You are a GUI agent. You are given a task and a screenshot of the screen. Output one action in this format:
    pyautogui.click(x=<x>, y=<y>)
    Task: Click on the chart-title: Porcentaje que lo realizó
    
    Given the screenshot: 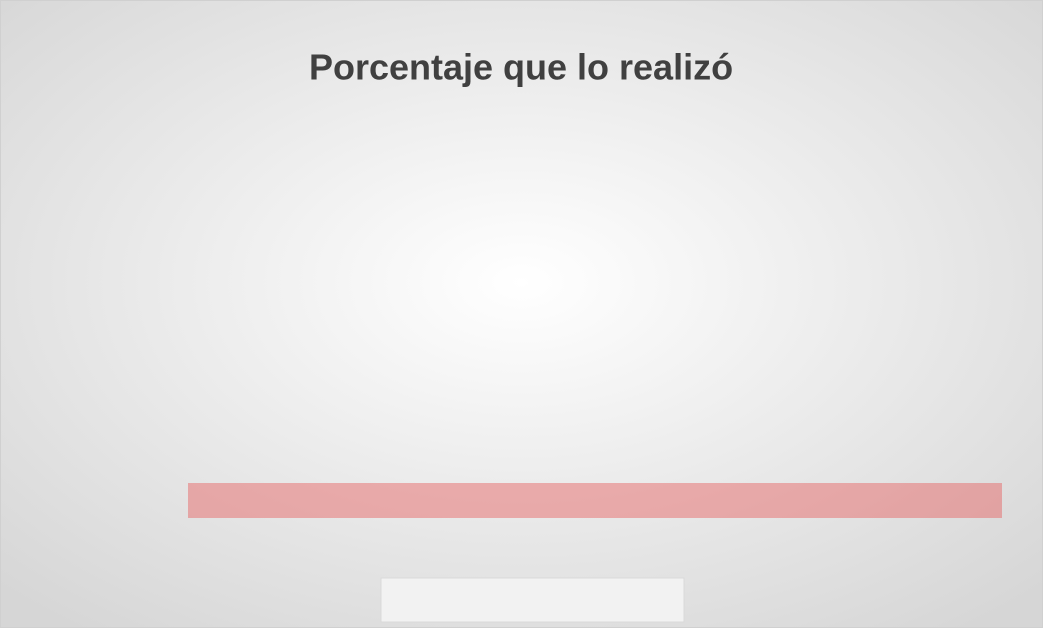 What is the action you would take?
    pyautogui.click(x=521, y=67)
    